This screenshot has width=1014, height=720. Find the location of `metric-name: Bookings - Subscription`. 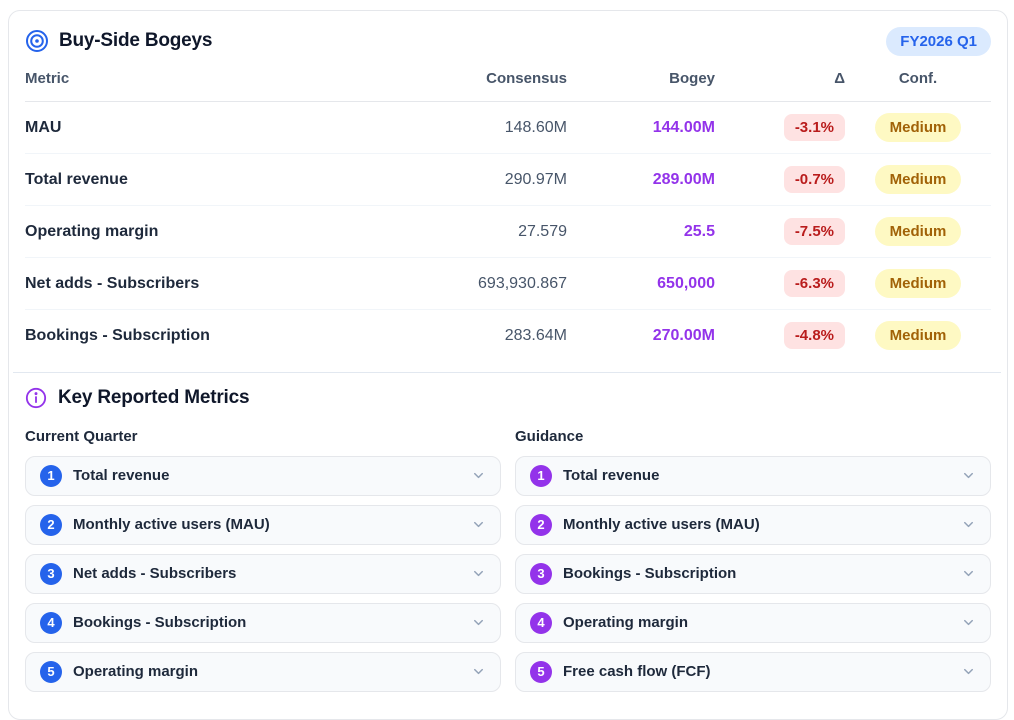

metric-name: Bookings - Subscription is located at coordinates (117, 335).